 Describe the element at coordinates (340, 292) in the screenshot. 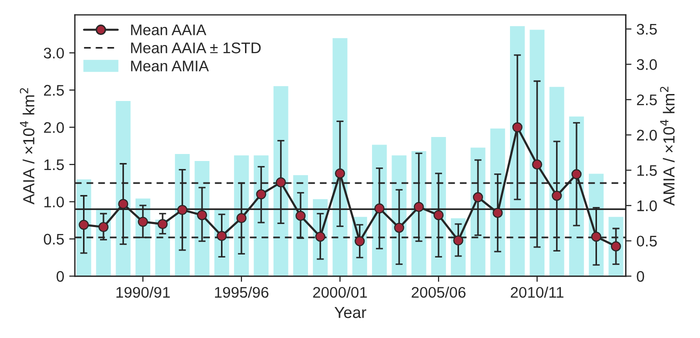

I see `x-tick-label: 2000/01` at that location.